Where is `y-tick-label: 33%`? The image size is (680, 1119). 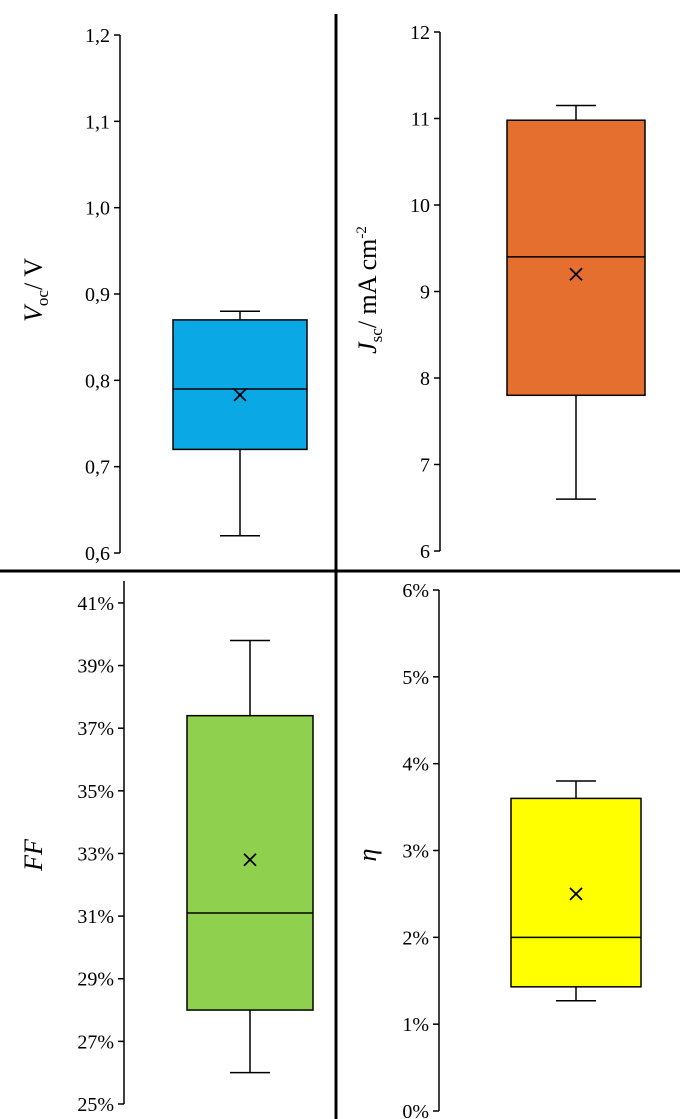 y-tick-label: 33% is located at coordinates (95, 854).